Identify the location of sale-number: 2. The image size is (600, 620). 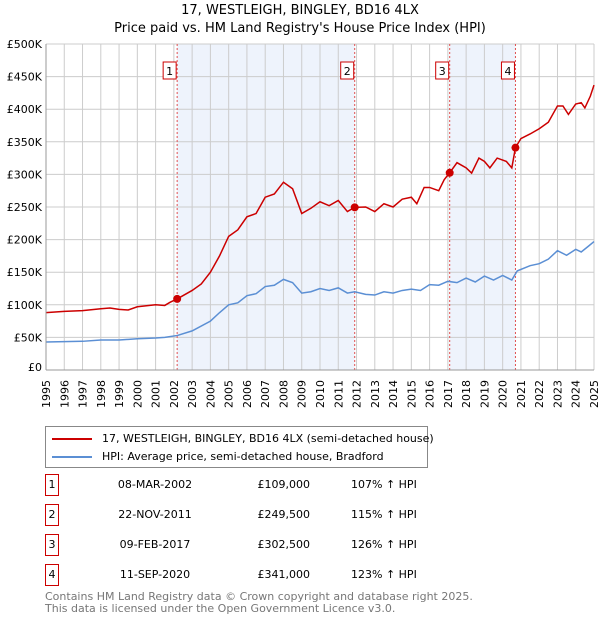
(52, 515).